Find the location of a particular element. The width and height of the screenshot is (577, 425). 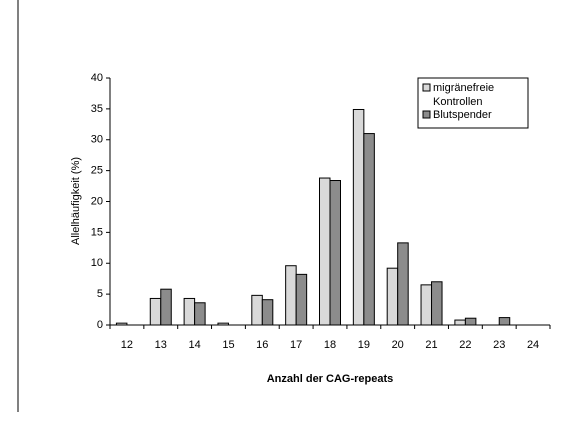

x-tick-label: 18 is located at coordinates (330, 345).